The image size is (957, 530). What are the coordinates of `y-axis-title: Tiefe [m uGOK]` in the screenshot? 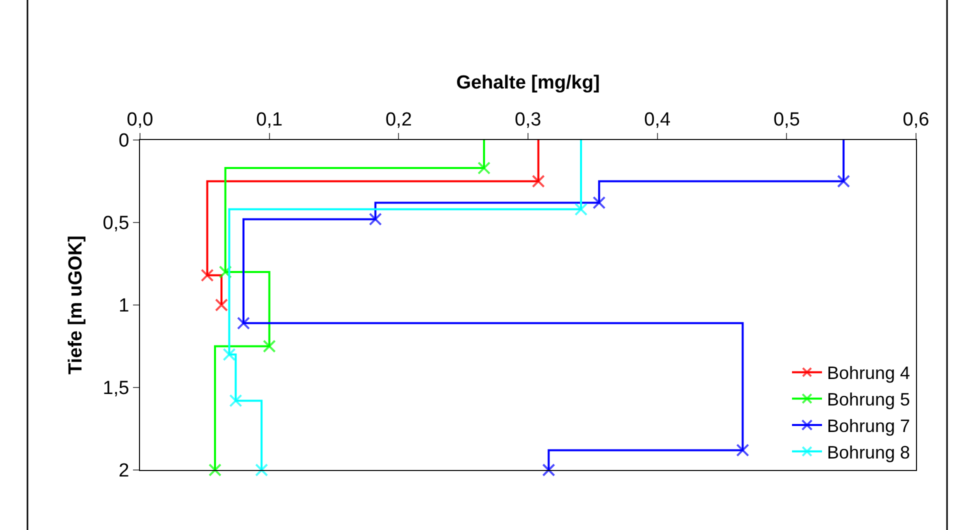 It's located at (76, 305).